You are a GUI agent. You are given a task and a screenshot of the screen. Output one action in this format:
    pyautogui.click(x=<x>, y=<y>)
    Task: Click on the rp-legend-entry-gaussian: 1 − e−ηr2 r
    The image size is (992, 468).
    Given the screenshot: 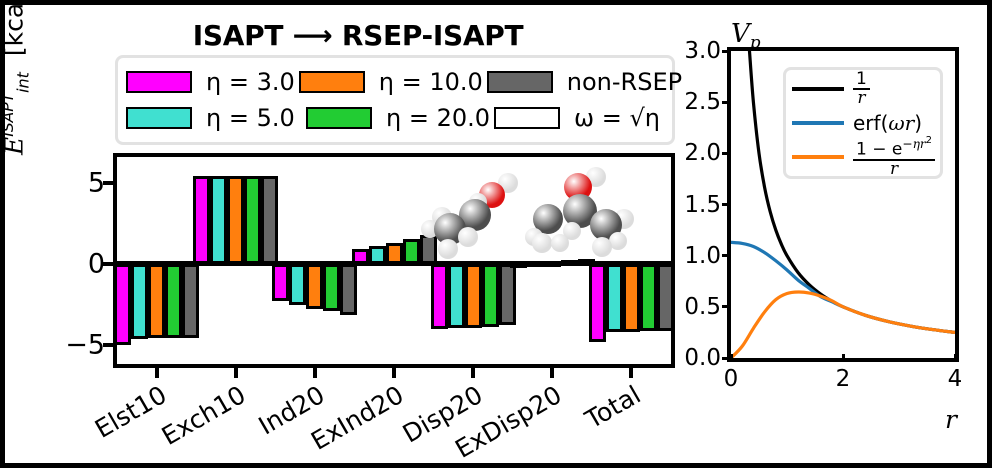 What is the action you would take?
    pyautogui.click(x=864, y=156)
    